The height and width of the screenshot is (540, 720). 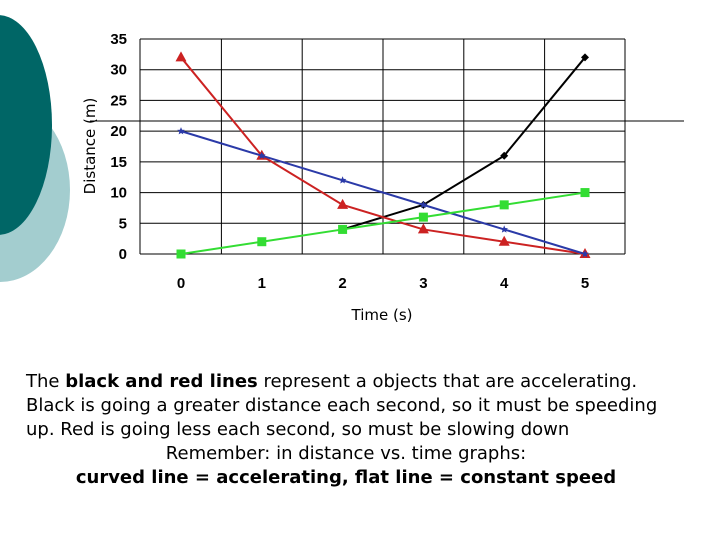 I want to click on caption-emphasis: black and red lines, so click(x=161, y=381).